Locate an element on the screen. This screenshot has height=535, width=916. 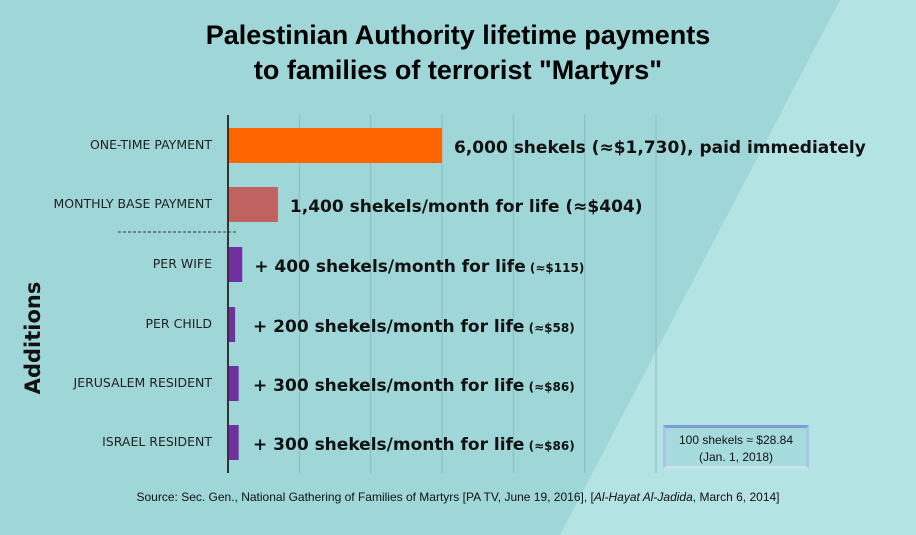
note-line-2: (Jan. 1, 2018) is located at coordinates (736, 457).